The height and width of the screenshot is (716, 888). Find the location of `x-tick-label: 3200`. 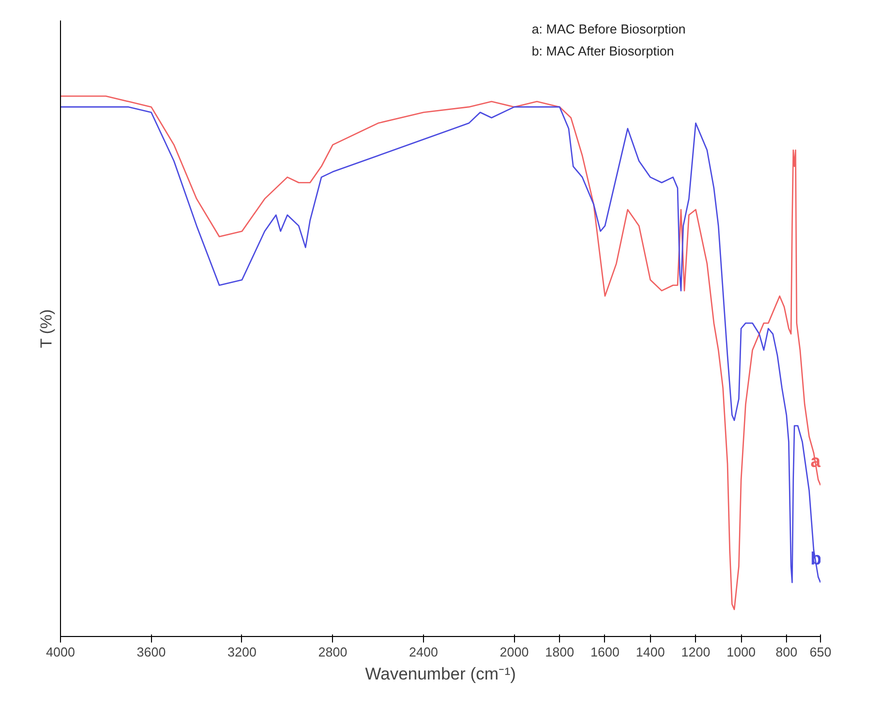

x-tick-label: 3200 is located at coordinates (242, 652).